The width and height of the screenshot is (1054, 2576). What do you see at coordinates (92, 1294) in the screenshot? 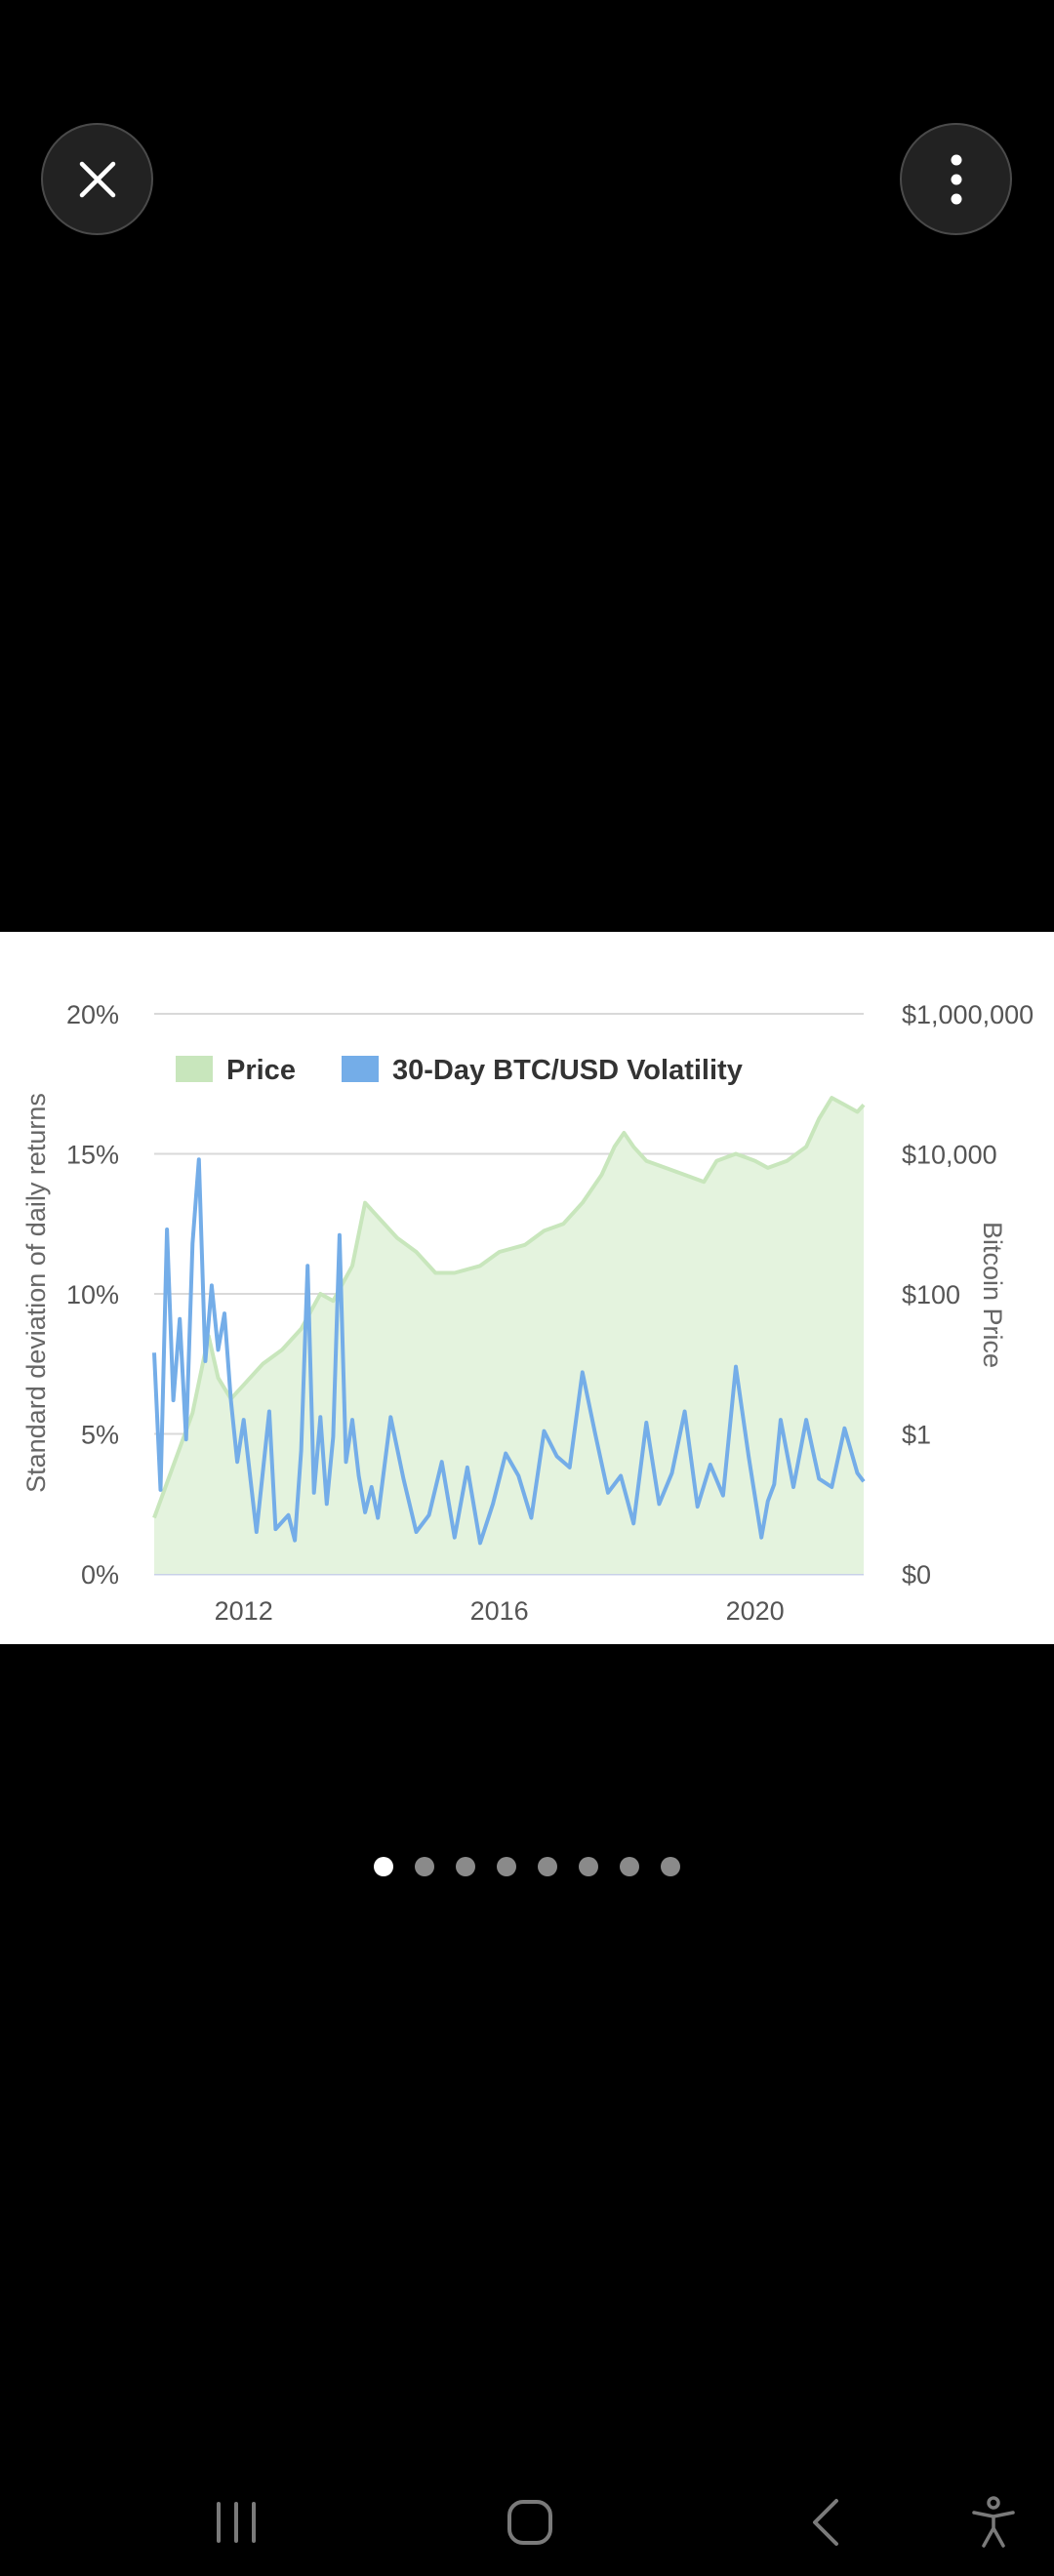
I see `y-left-tick-label: 10%` at bounding box center [92, 1294].